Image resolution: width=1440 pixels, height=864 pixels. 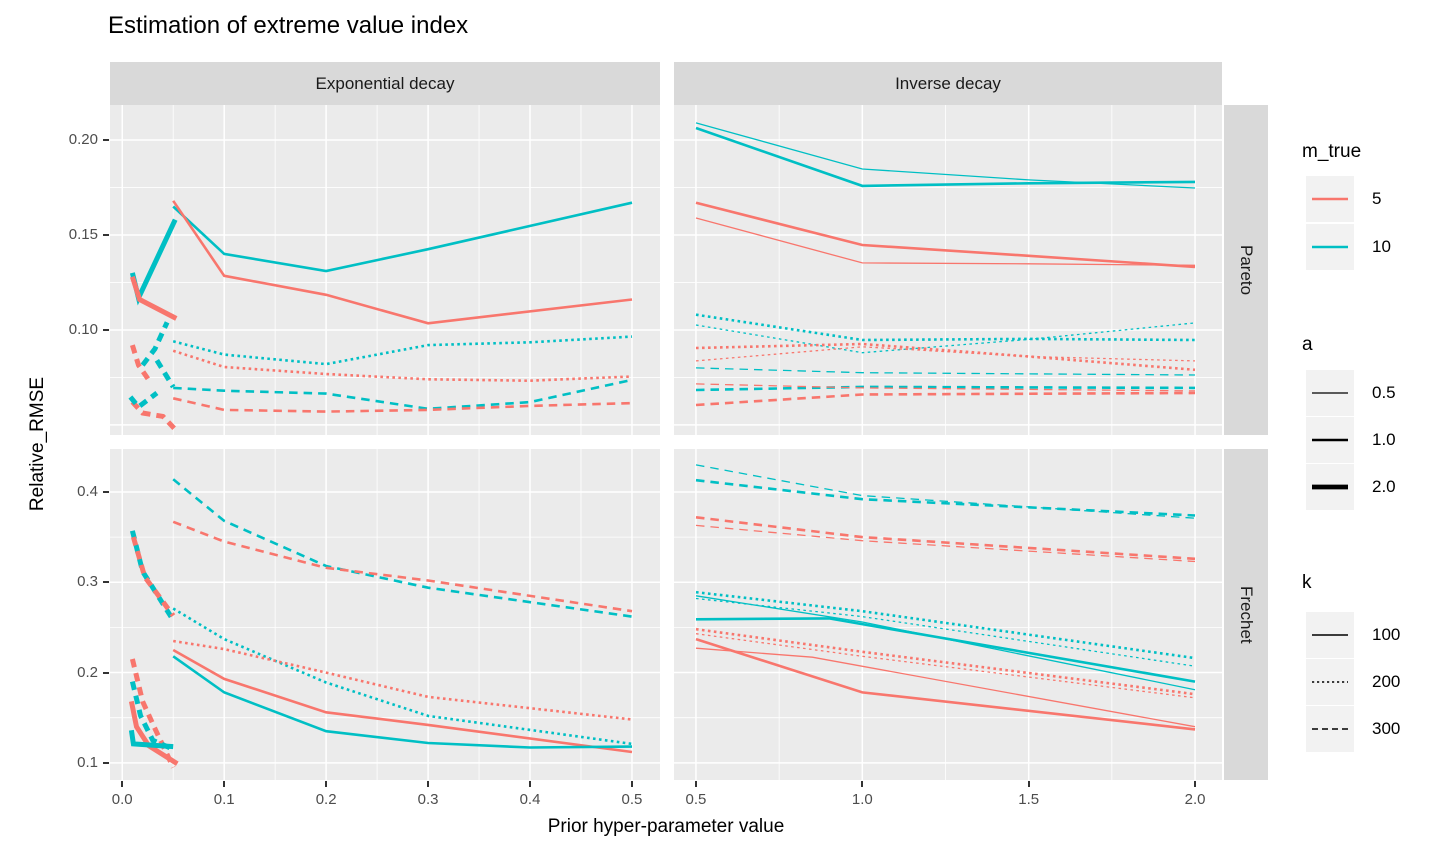 What do you see at coordinates (862, 799) in the screenshot?
I see `x-axis-tick-label: 1.0` at bounding box center [862, 799].